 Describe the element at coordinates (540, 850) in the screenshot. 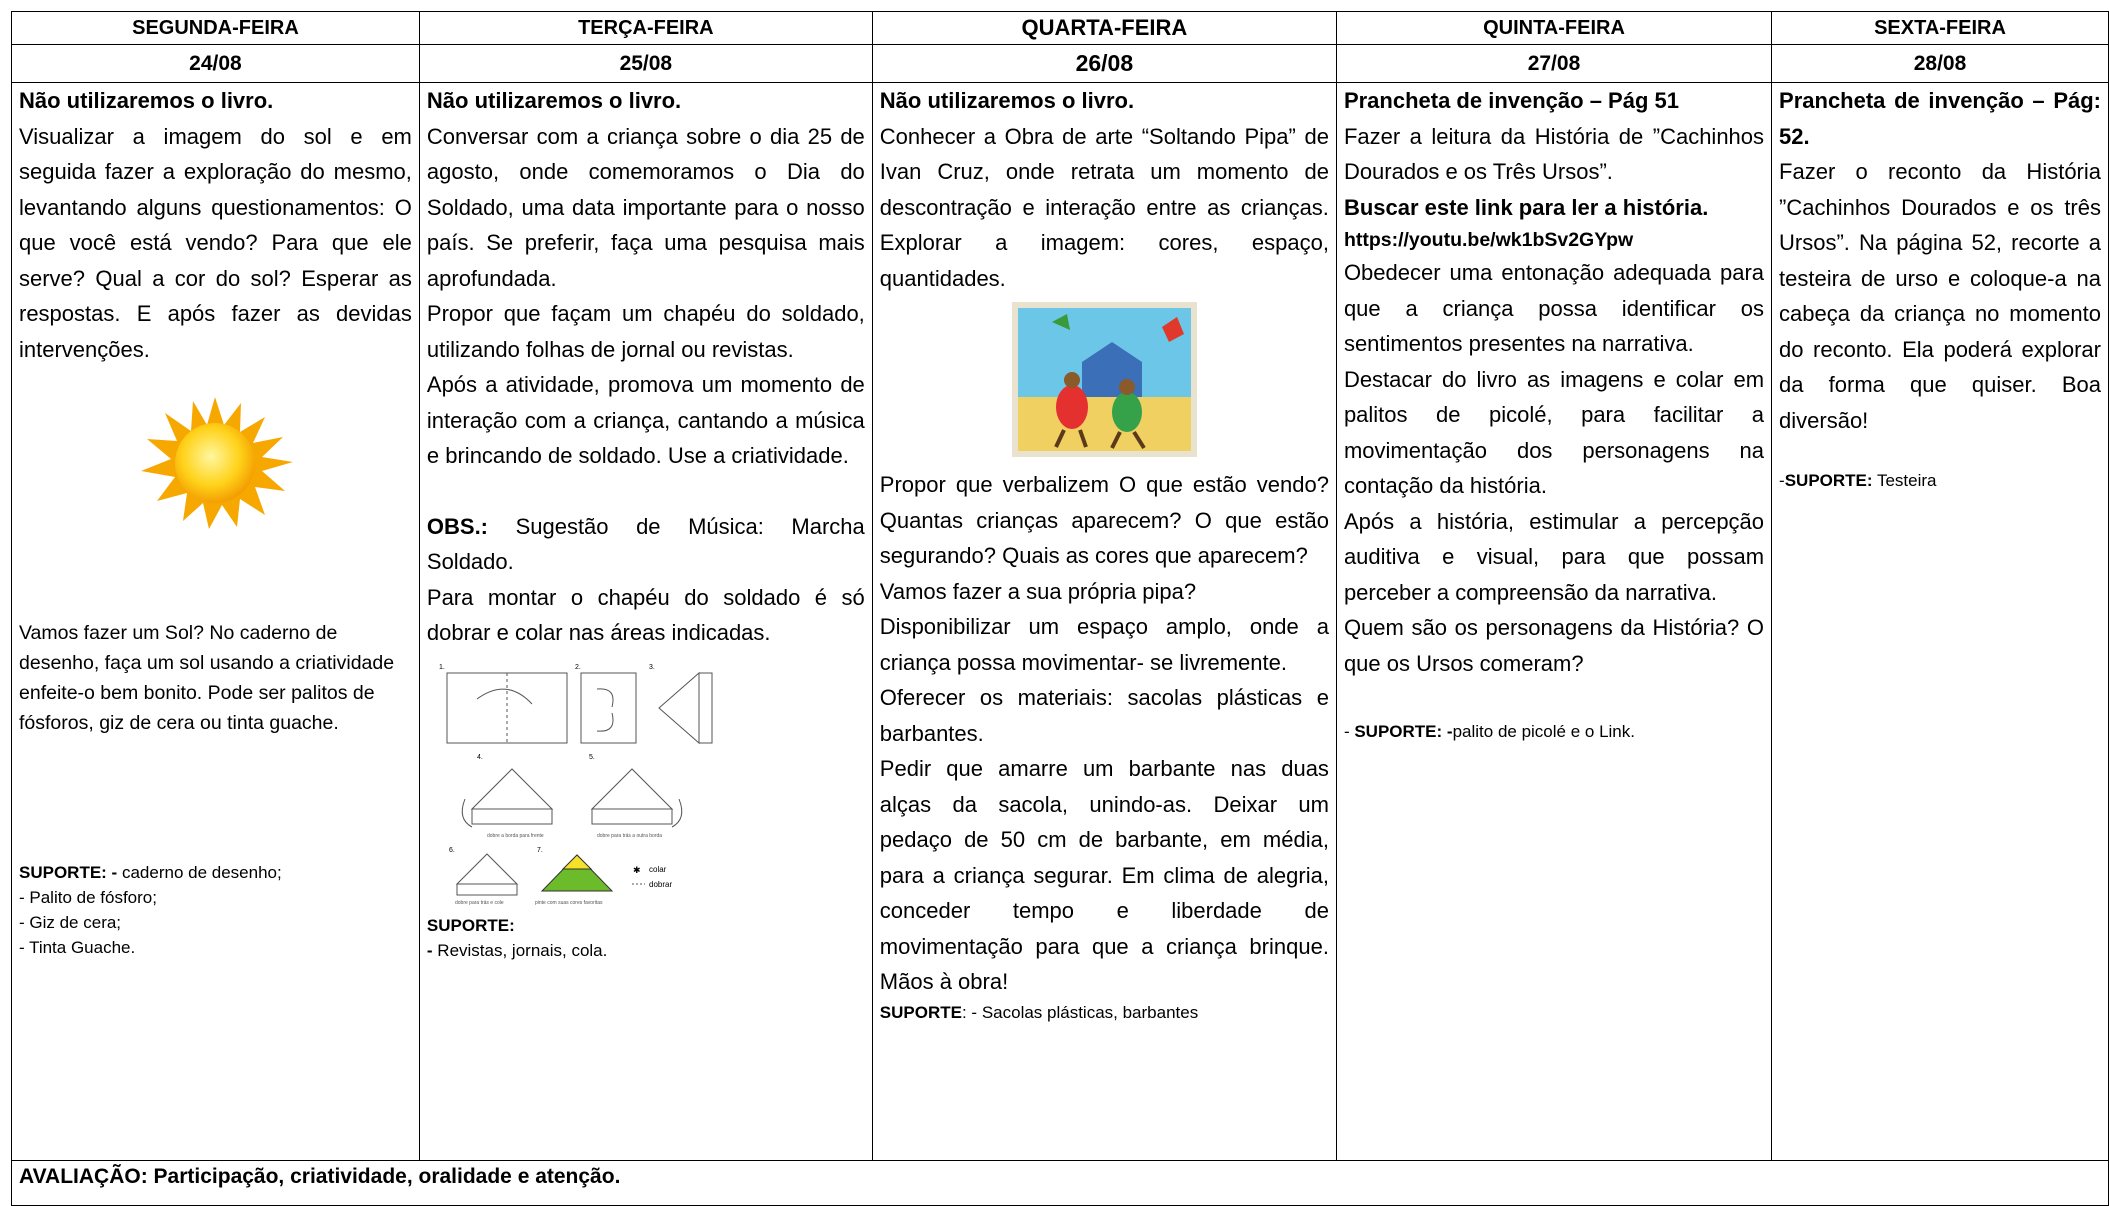

I see `step-number: 7.` at that location.